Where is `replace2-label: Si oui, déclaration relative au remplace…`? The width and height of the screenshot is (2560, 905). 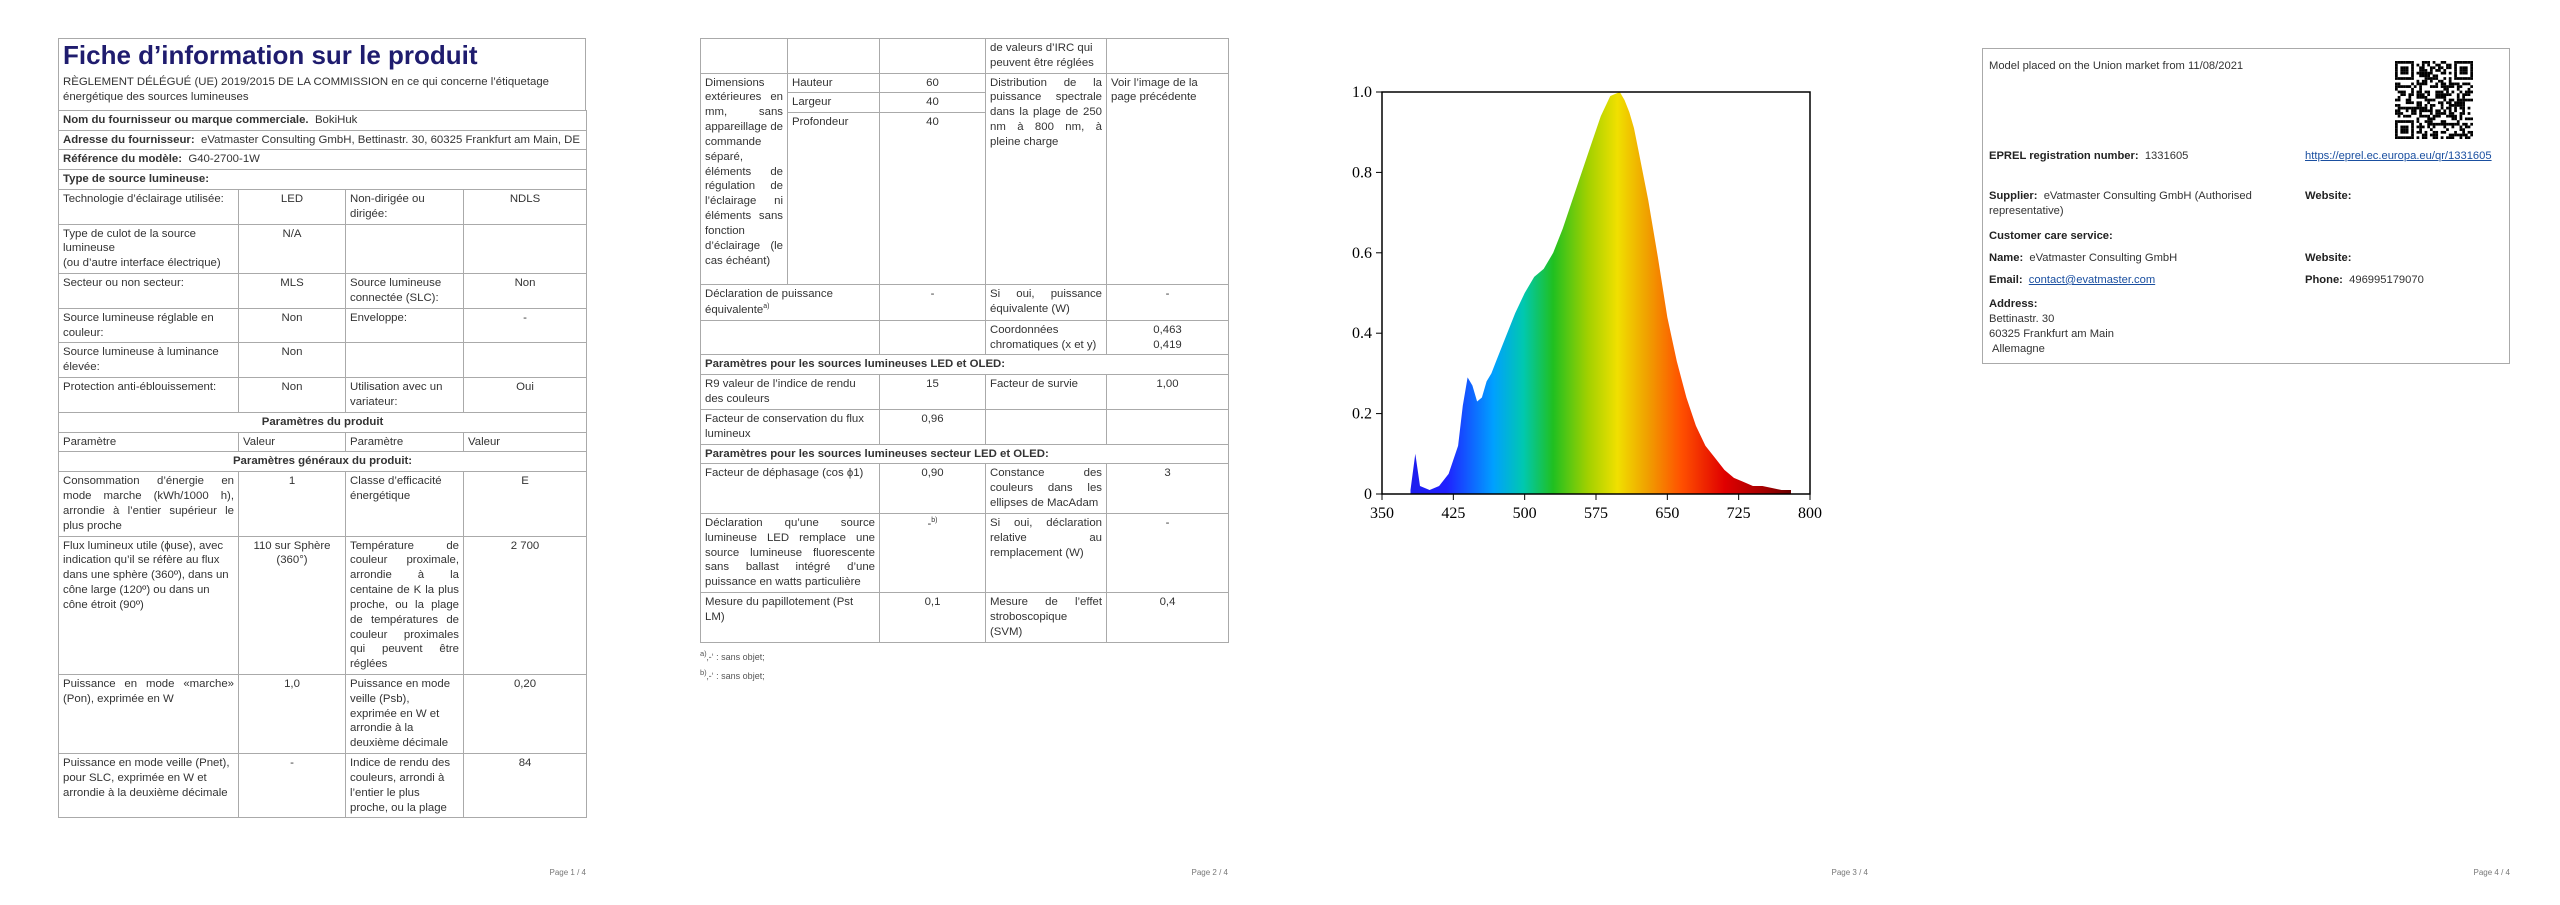 replace2-label: Si oui, déclaration relative au remplace… is located at coordinates (1046, 553).